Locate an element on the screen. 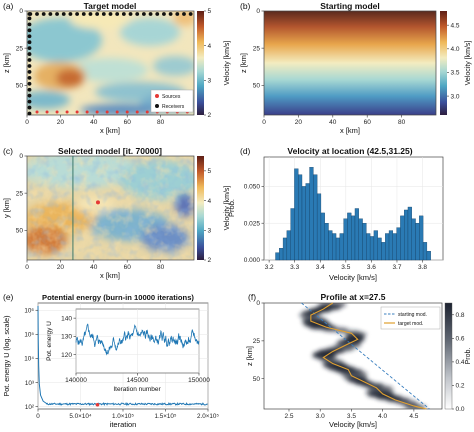  panel-a-colorbar is located at coordinates (200, 63).